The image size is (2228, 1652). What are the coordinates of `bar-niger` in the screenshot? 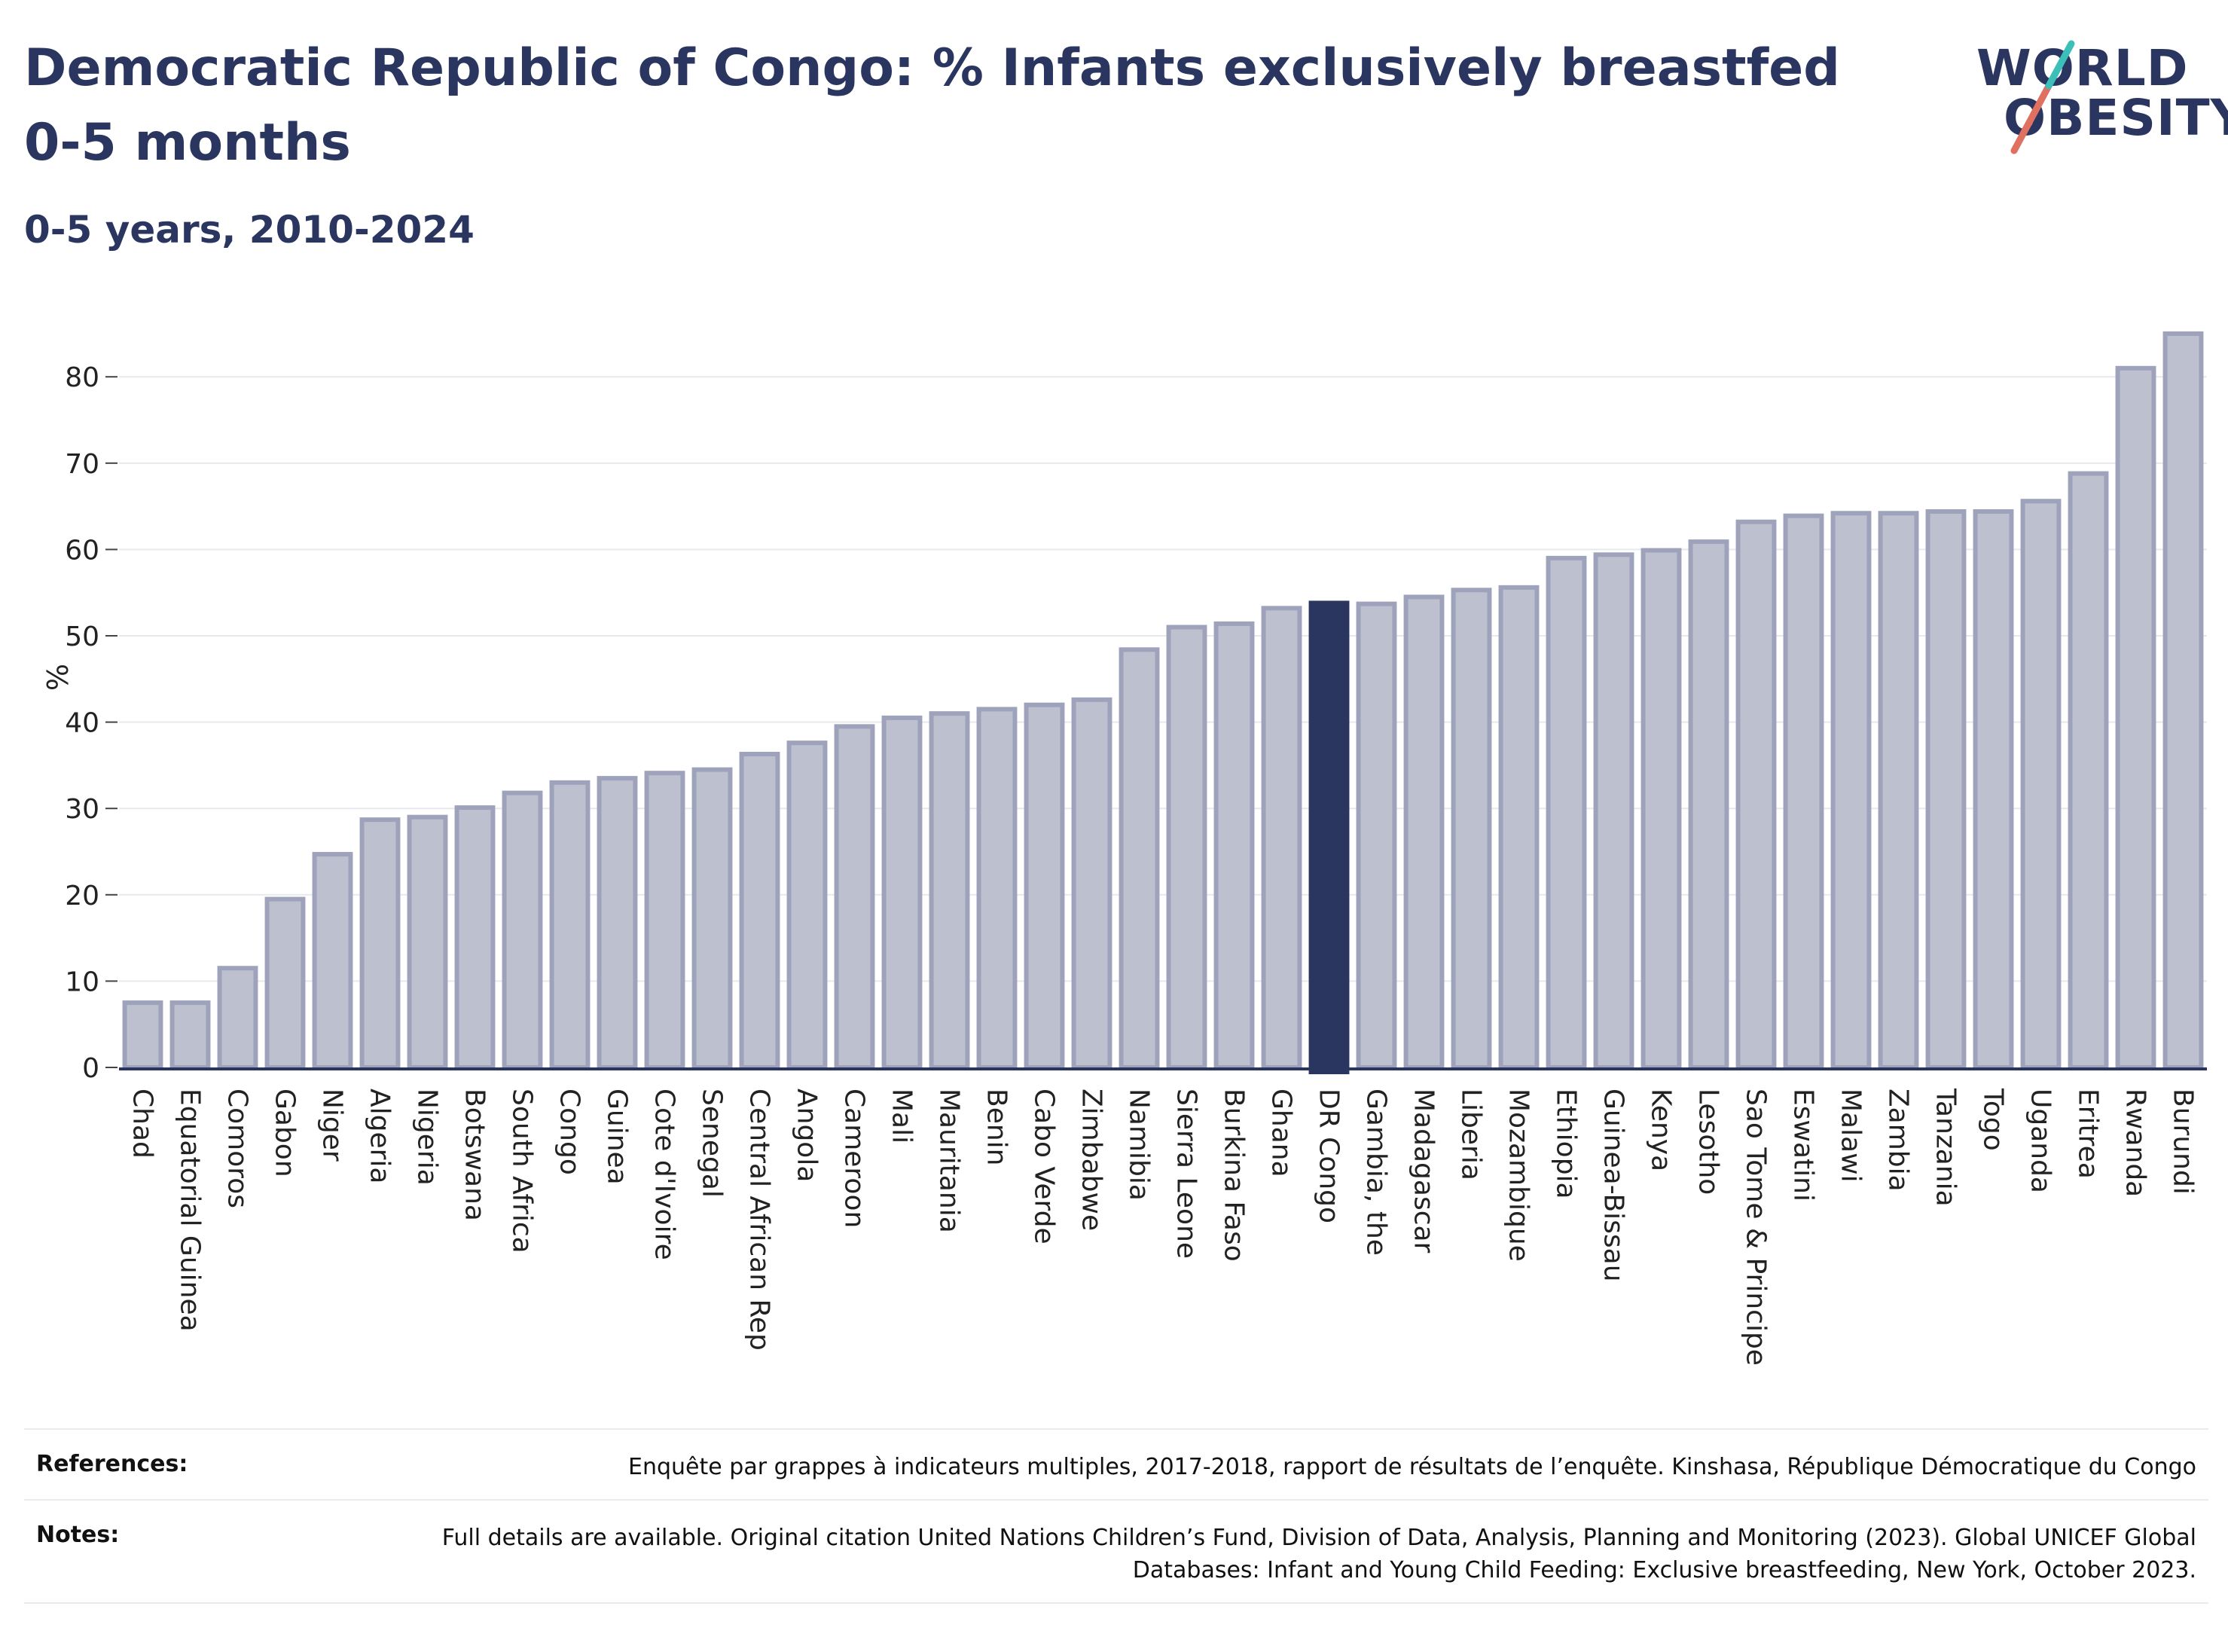 It's located at (332, 960).